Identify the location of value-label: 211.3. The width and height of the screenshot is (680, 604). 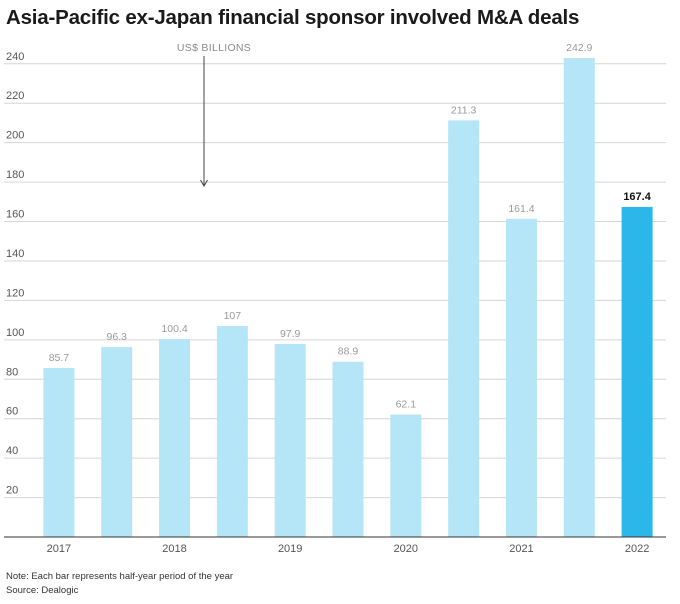
(464, 110).